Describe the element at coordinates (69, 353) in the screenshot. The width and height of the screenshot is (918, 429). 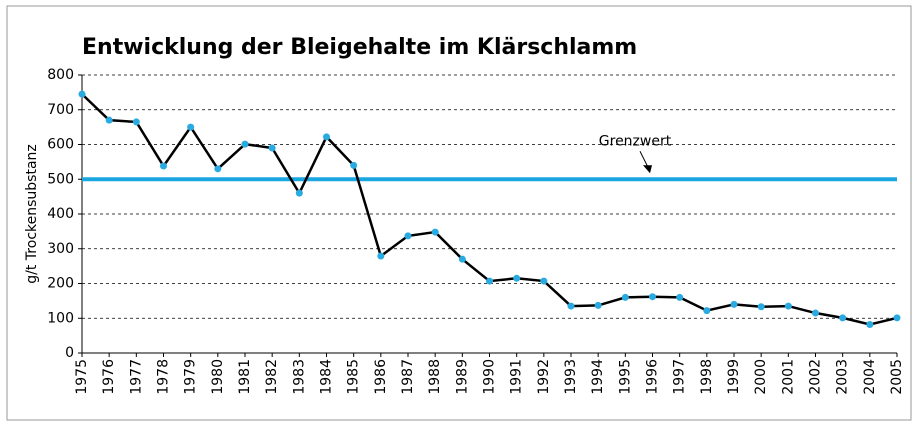
I see `y-tick-label: 0` at that location.